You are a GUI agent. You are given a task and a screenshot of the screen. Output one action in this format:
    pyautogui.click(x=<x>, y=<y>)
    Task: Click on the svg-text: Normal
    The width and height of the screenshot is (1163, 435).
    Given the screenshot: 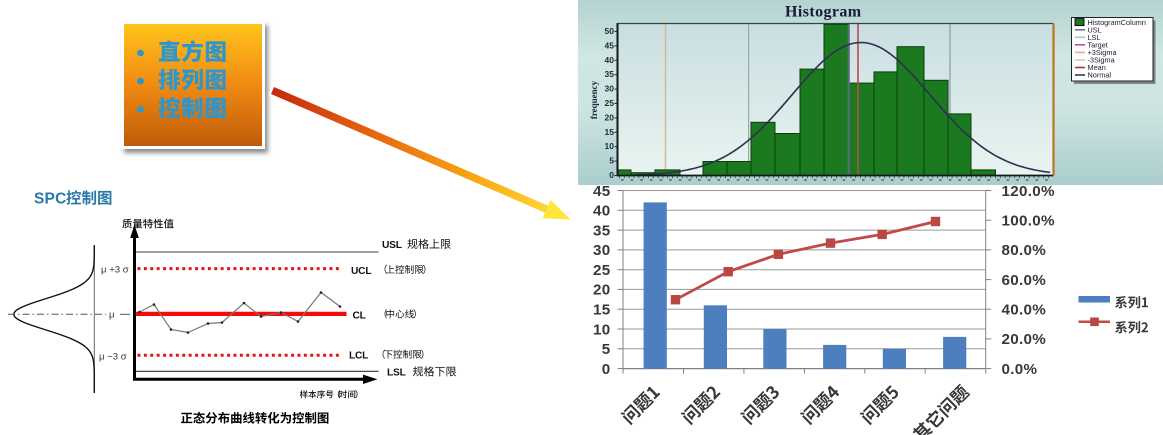 What is the action you would take?
    pyautogui.click(x=1100, y=75)
    